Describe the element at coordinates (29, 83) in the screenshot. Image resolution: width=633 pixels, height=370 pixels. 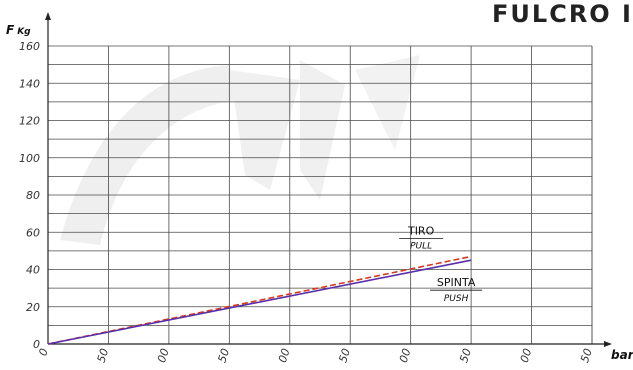
I see `y-tick-label: 140` at that location.